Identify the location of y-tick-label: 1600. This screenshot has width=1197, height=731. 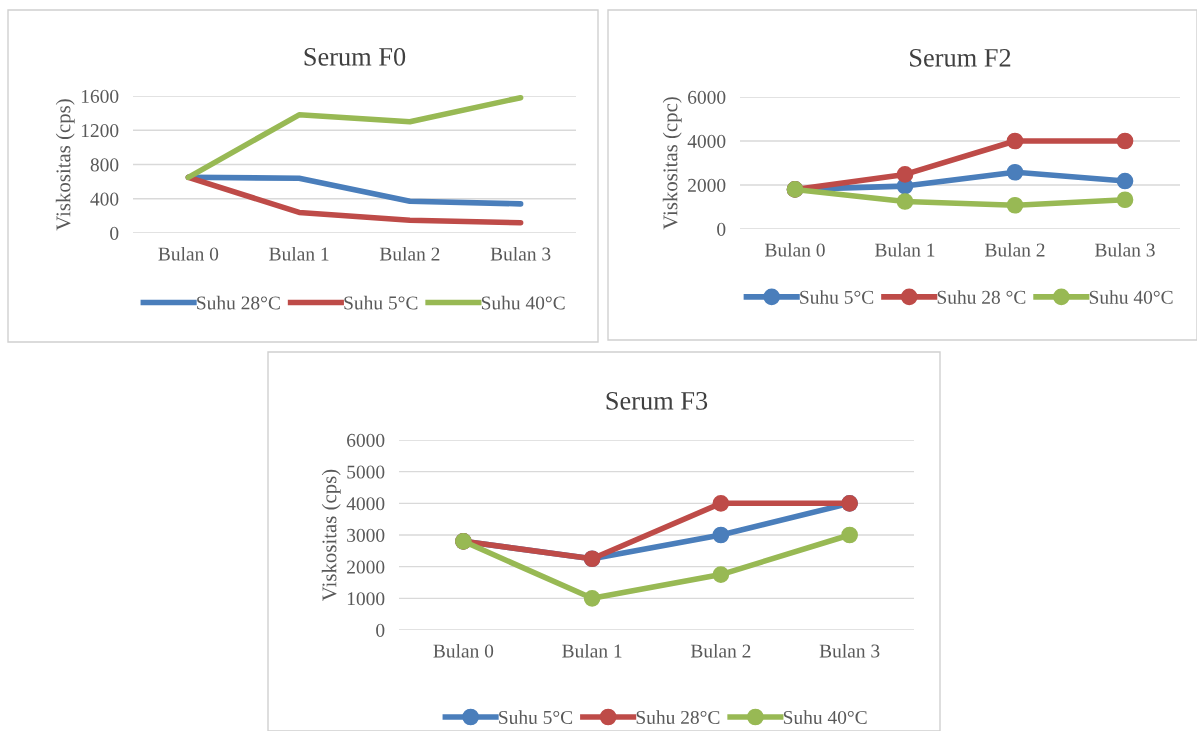
(100, 96).